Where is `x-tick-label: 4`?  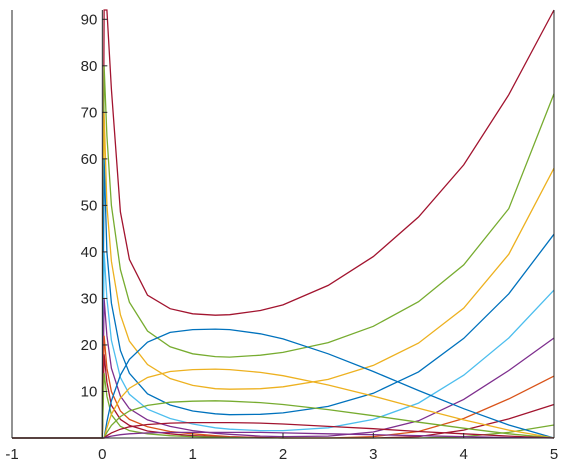 x-tick-label: 4 is located at coordinates (463, 454).